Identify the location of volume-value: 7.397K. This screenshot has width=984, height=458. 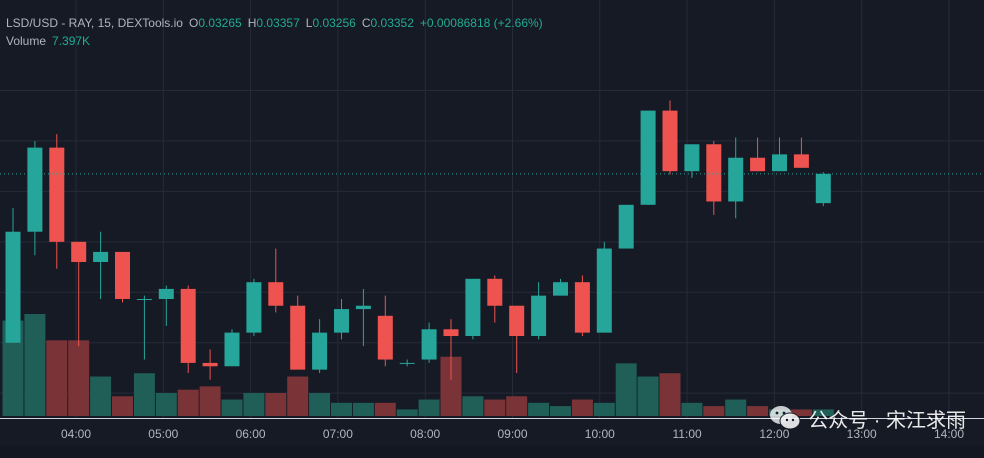
(71, 41).